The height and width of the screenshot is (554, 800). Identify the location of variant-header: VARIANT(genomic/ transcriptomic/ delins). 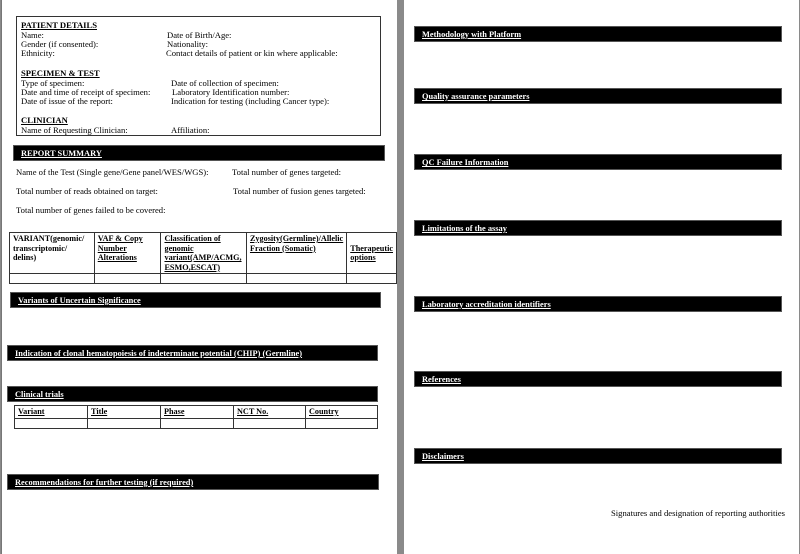
(52, 253).